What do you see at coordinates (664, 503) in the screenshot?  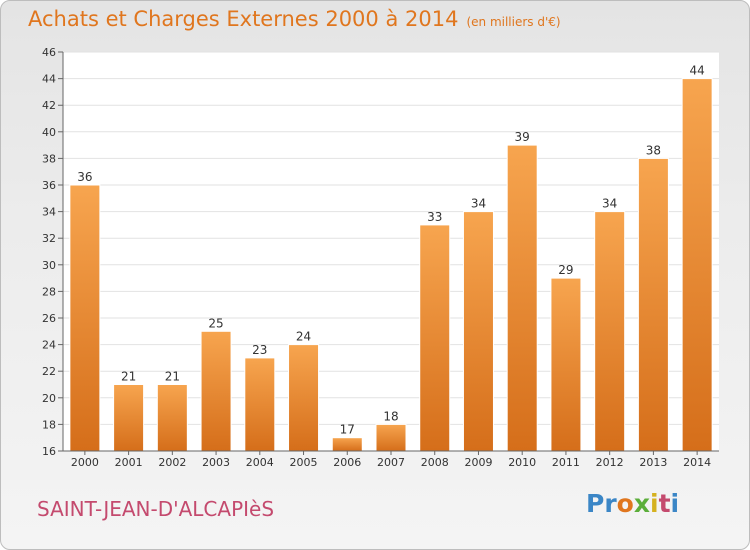 I see `logo-part: t` at bounding box center [664, 503].